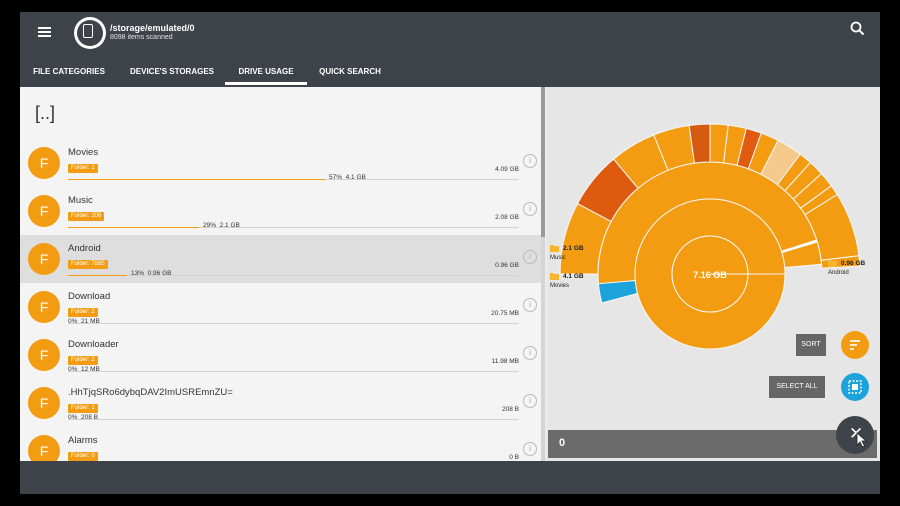 This screenshot has height=506, width=900. Describe the element at coordinates (152, 28) in the screenshot. I see `current-path: /storage/emulated/0` at that location.